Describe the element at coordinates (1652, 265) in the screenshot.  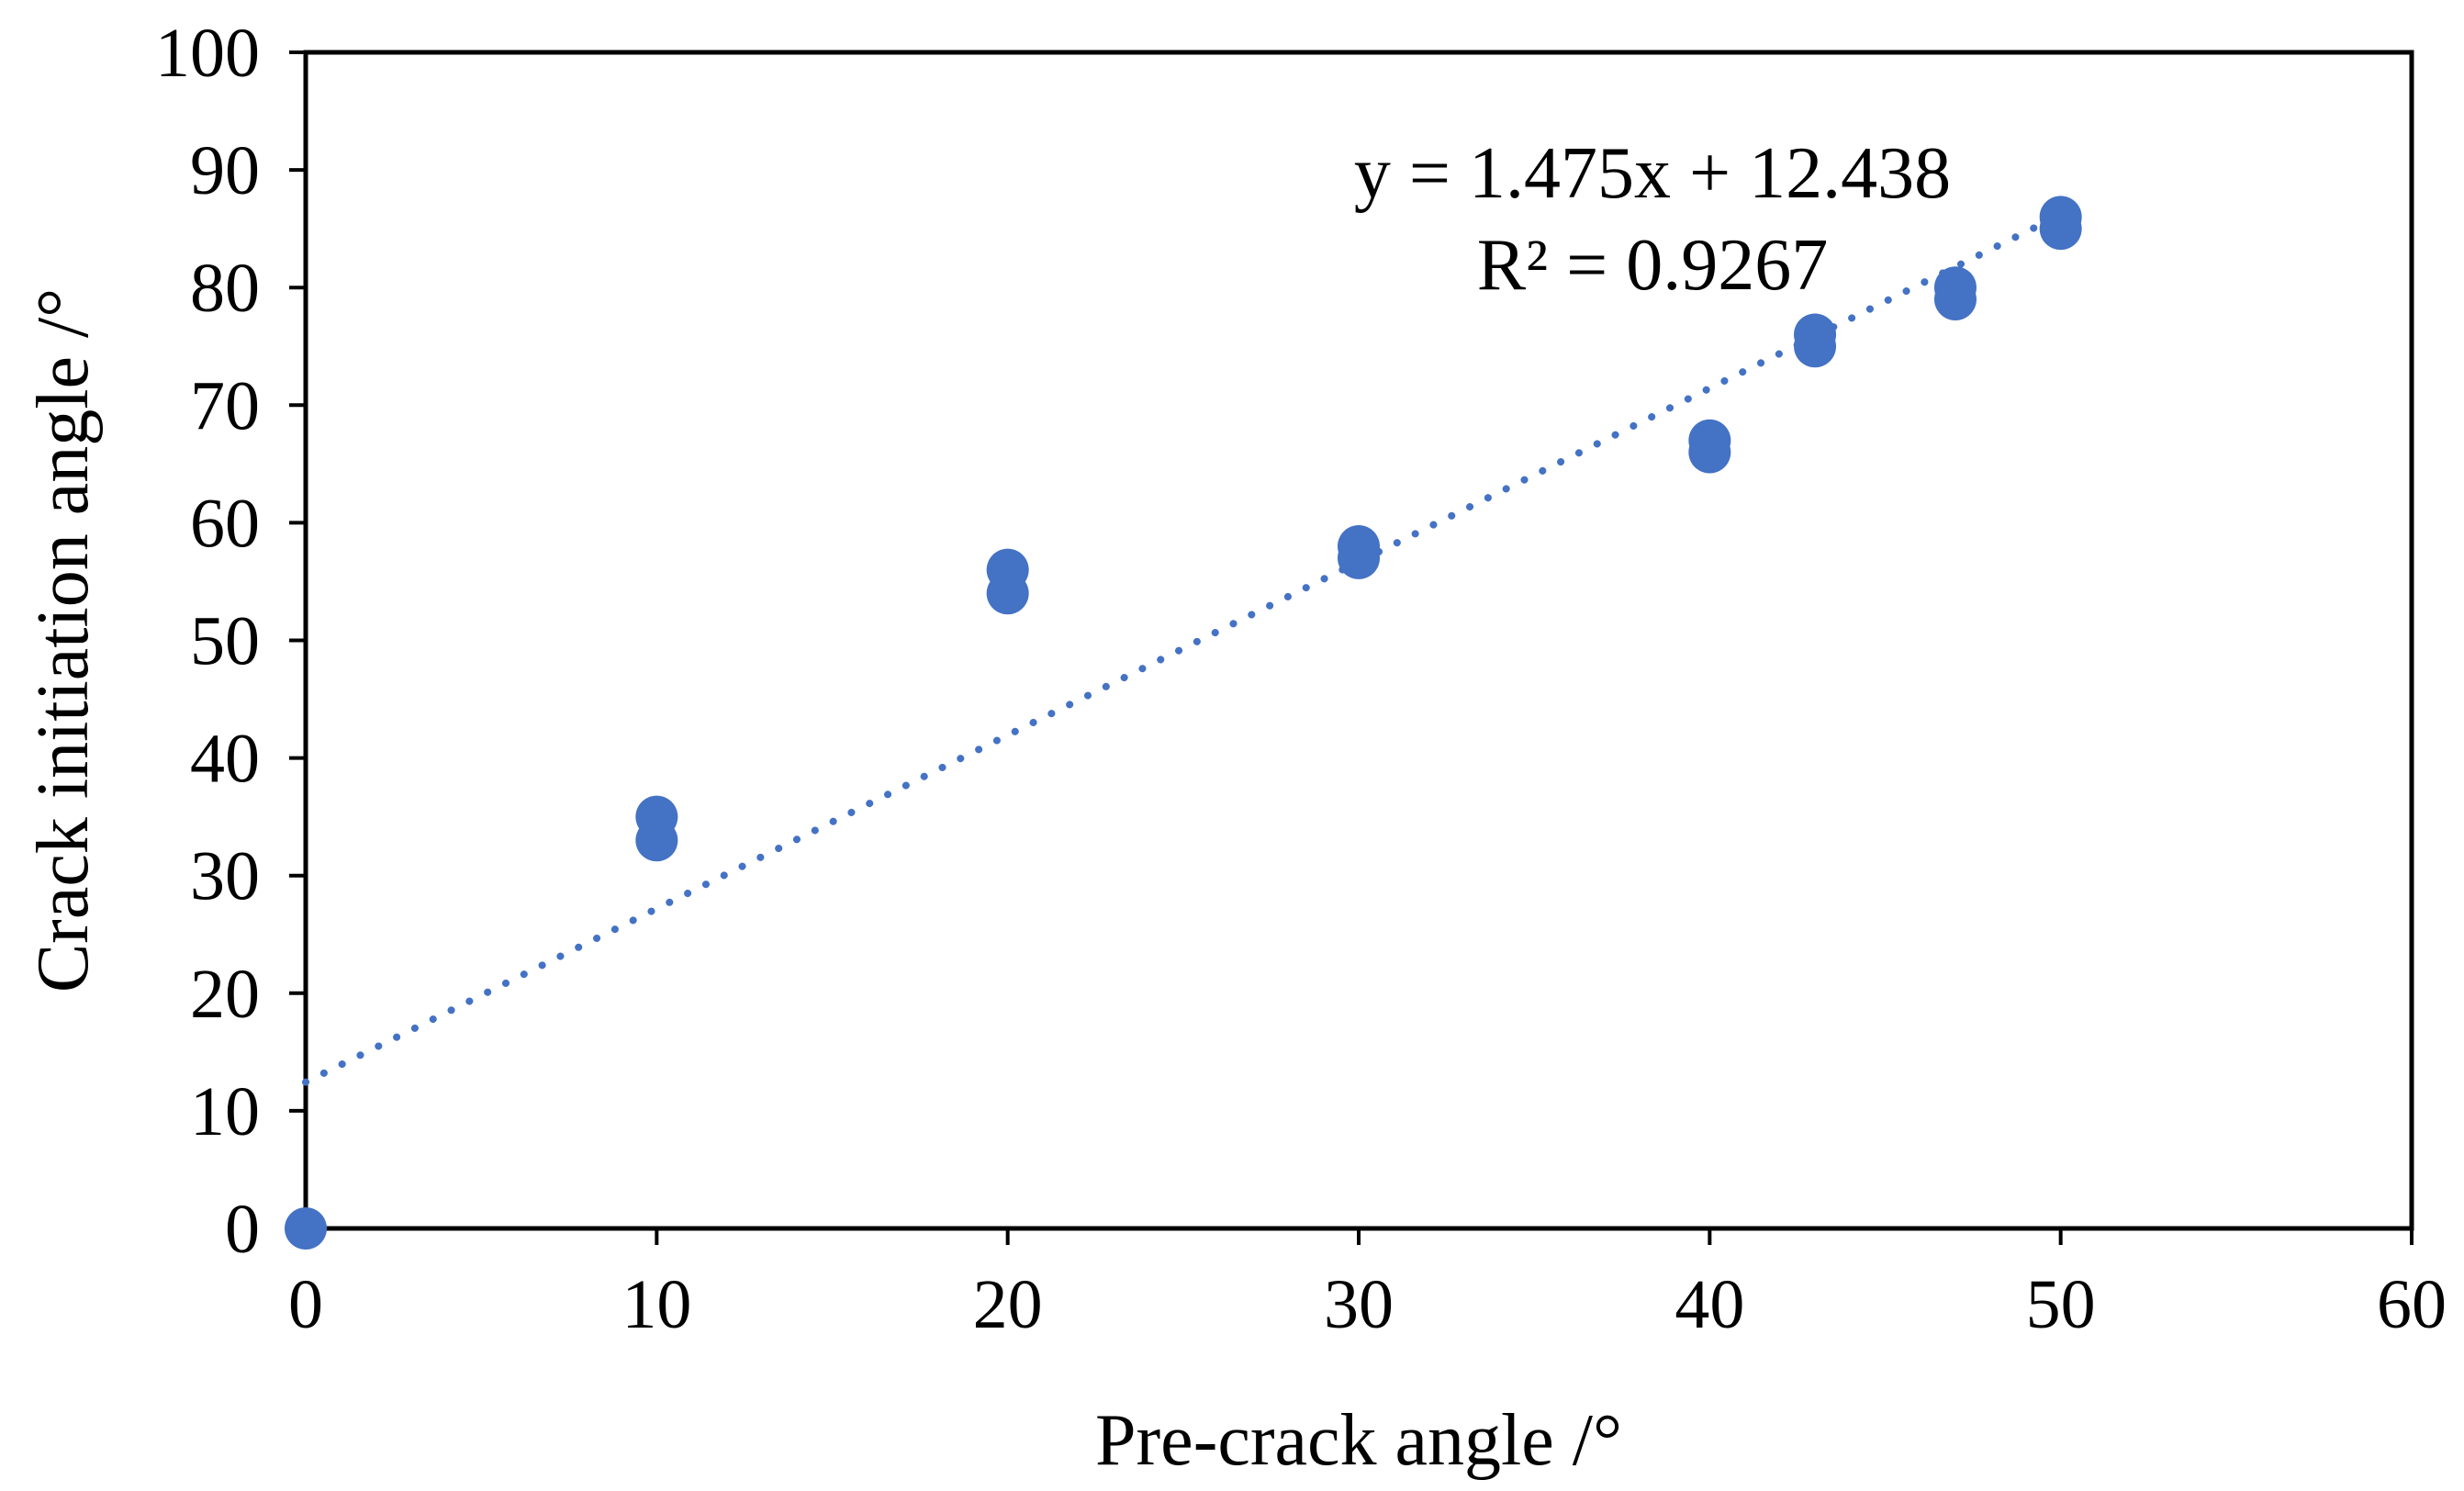
I see `trendline-r-squared: R² = 0.9267` at that location.